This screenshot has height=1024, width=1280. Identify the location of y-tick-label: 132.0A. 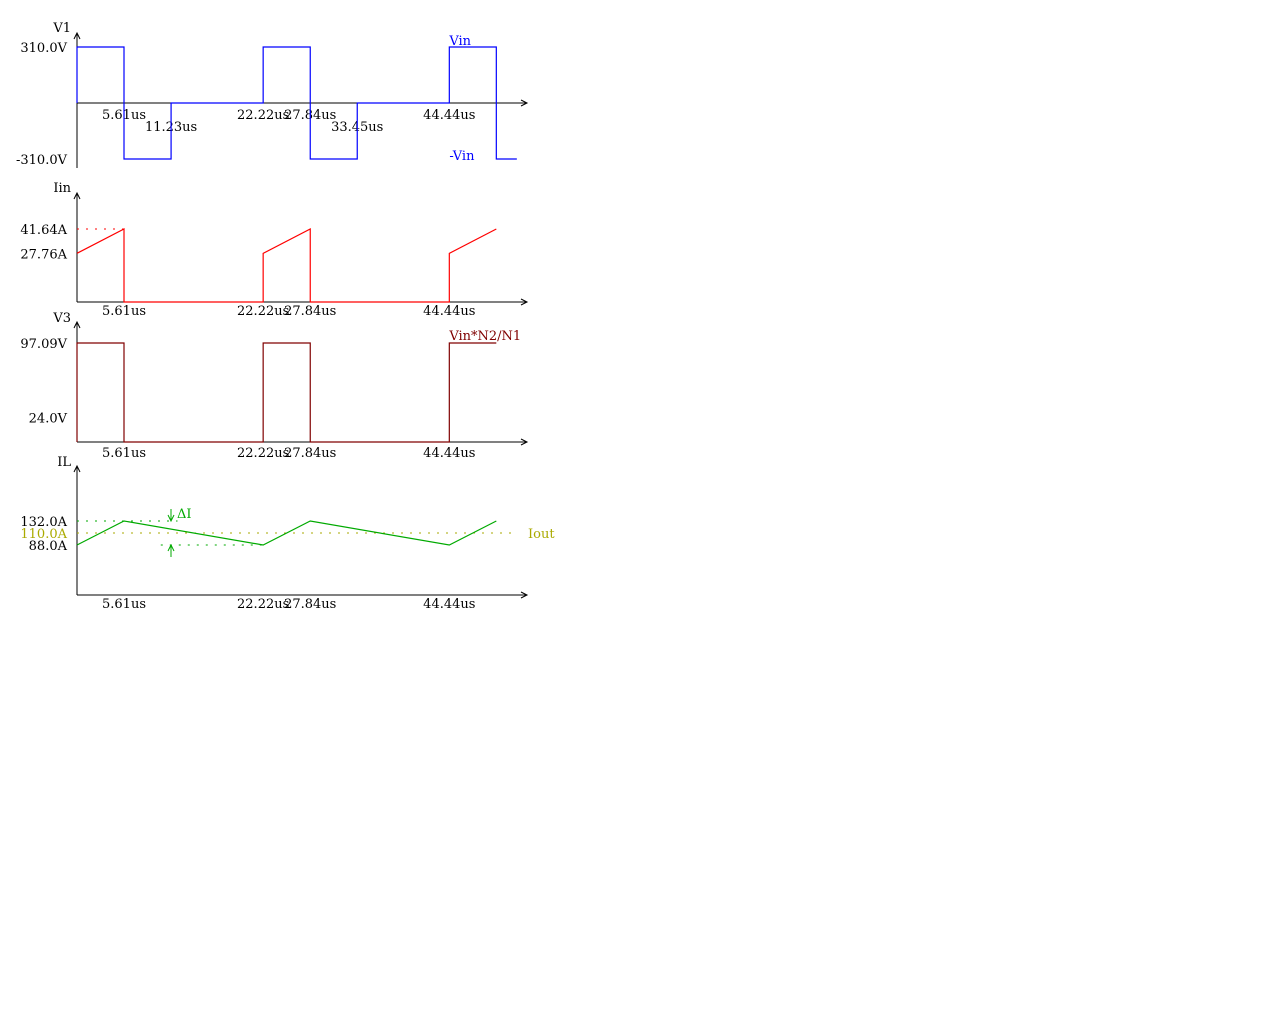
(43, 522).